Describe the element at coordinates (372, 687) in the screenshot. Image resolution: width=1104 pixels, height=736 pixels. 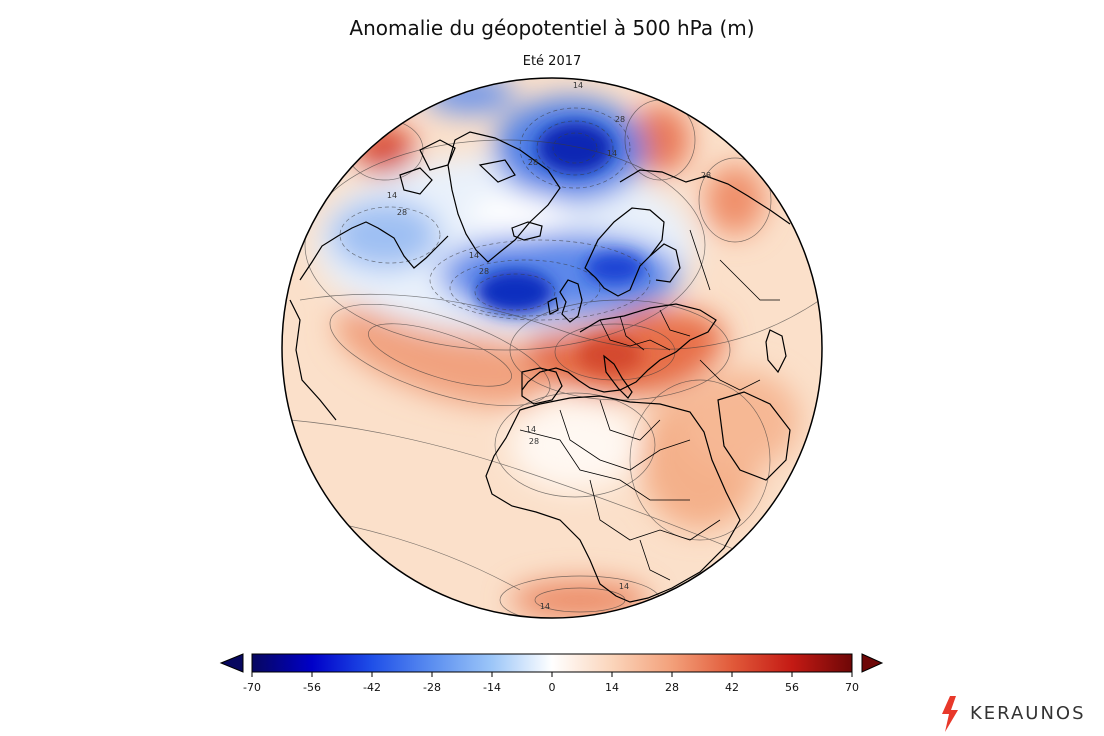
I see `colorbar-tick-label: -42` at that location.